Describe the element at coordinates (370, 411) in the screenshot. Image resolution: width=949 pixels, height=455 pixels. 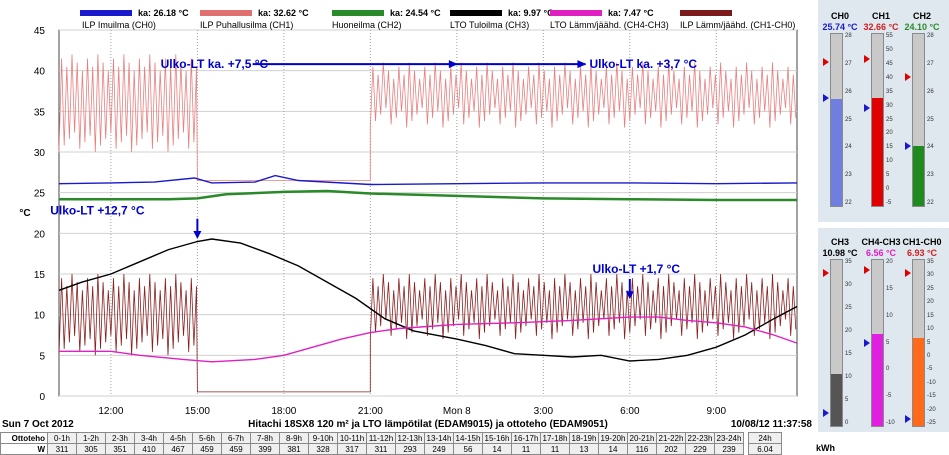
I see `x-tick-label: 21:00` at that location.